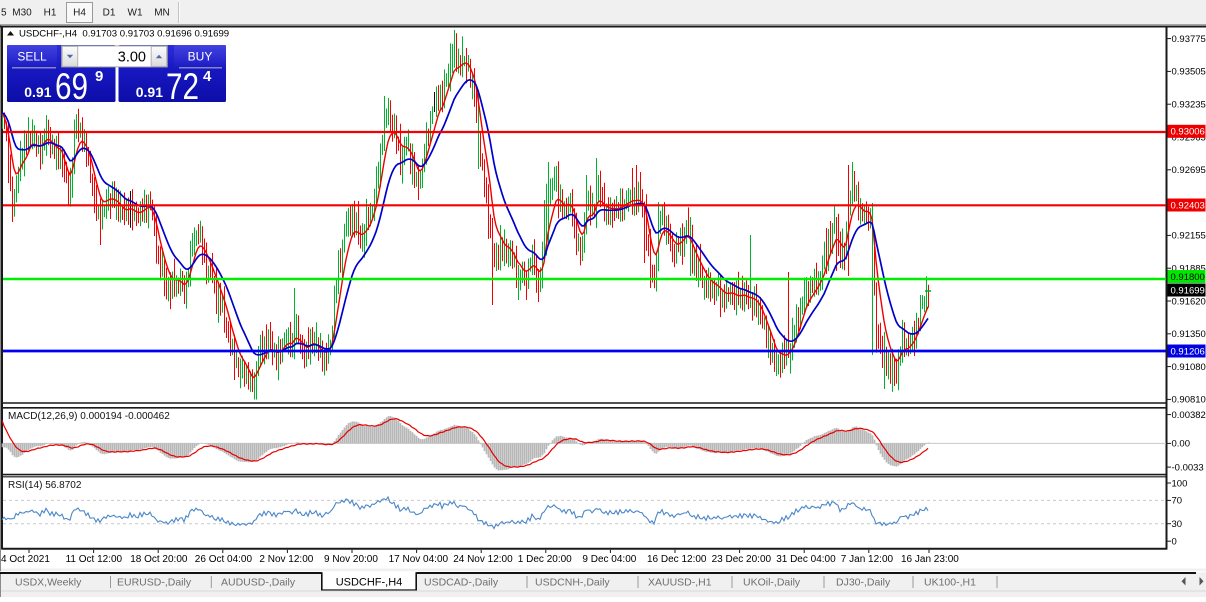  What do you see at coordinates (483, 559) in the screenshot?
I see `svg-text: 24 Nov 12:00` at bounding box center [483, 559].